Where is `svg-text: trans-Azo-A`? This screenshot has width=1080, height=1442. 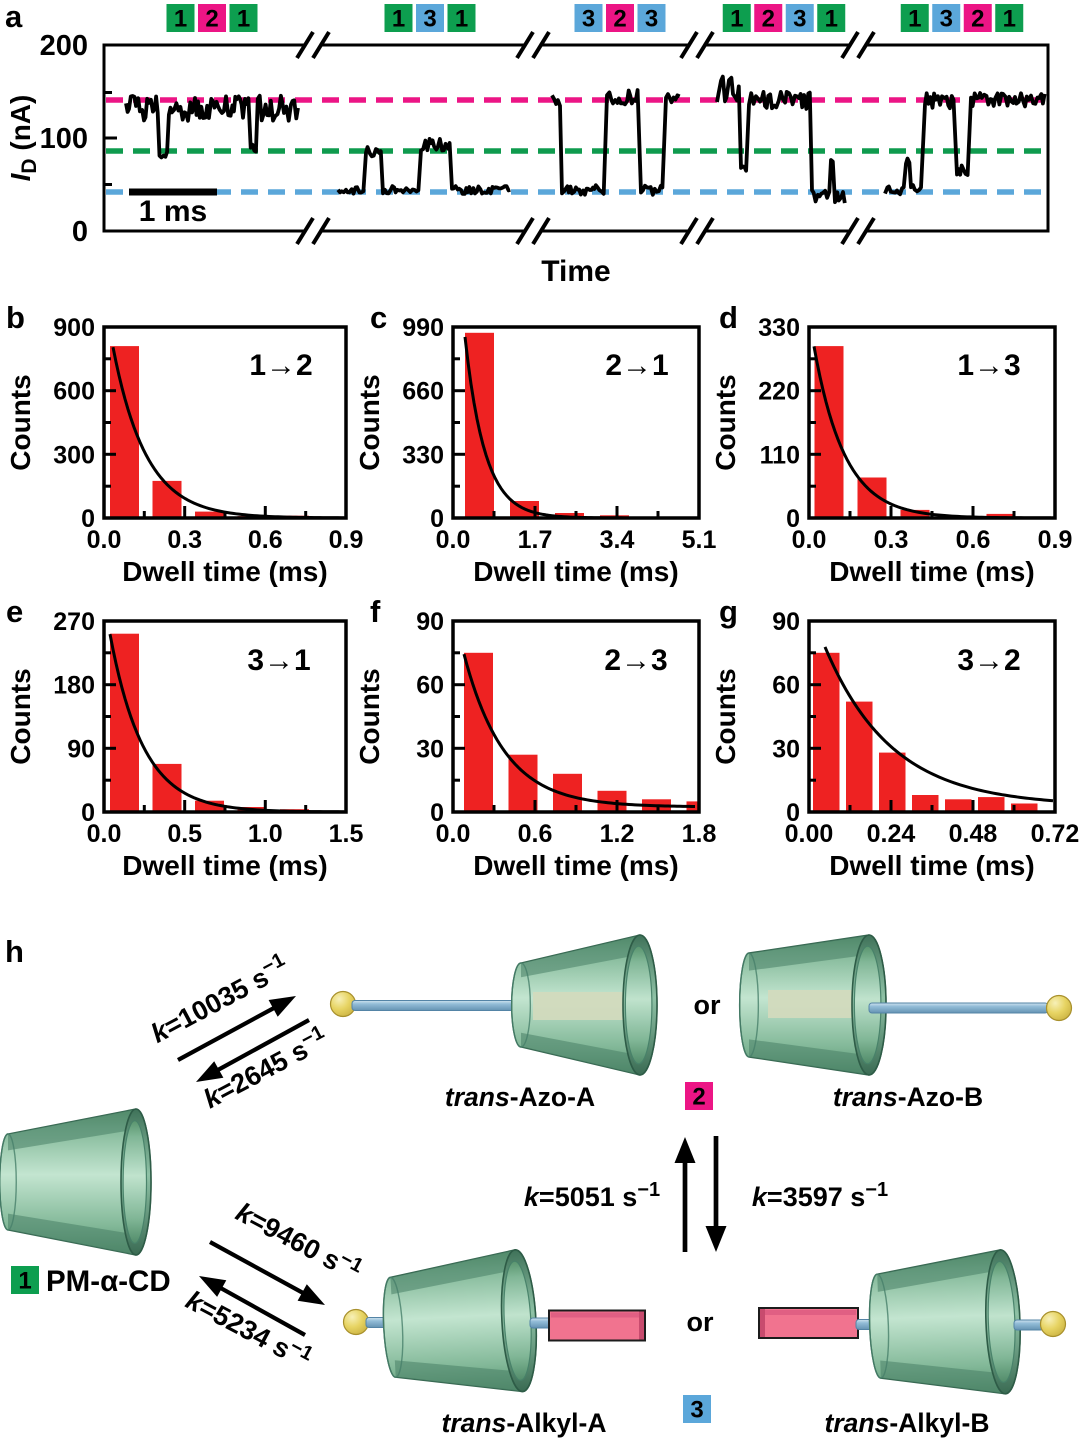 svg-text: trans-Azo-A is located at coordinates (520, 1097).